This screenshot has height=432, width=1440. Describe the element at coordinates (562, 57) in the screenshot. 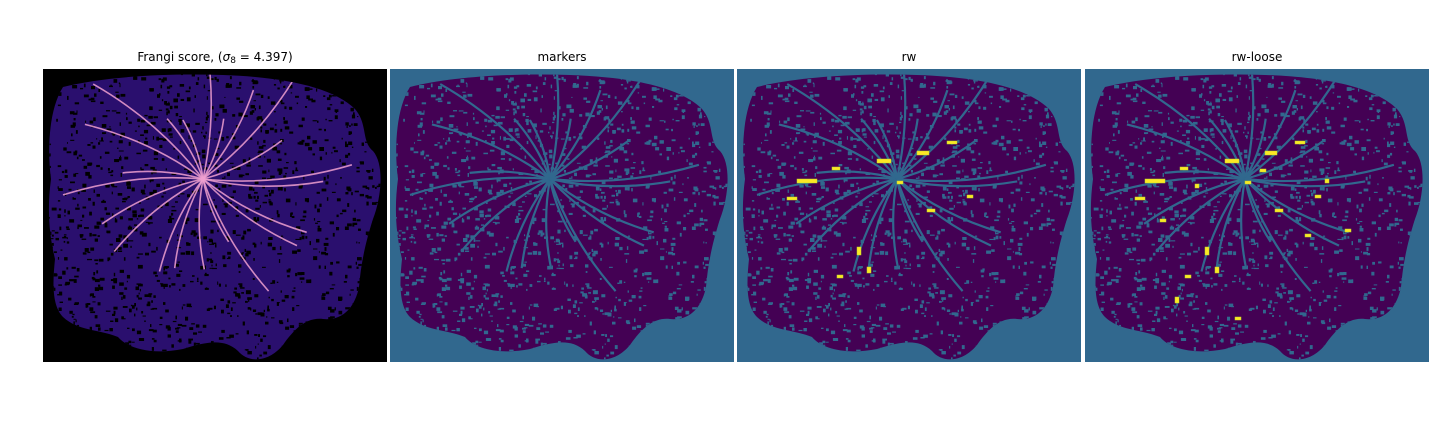

I see `panel-title-markers: markers` at that location.